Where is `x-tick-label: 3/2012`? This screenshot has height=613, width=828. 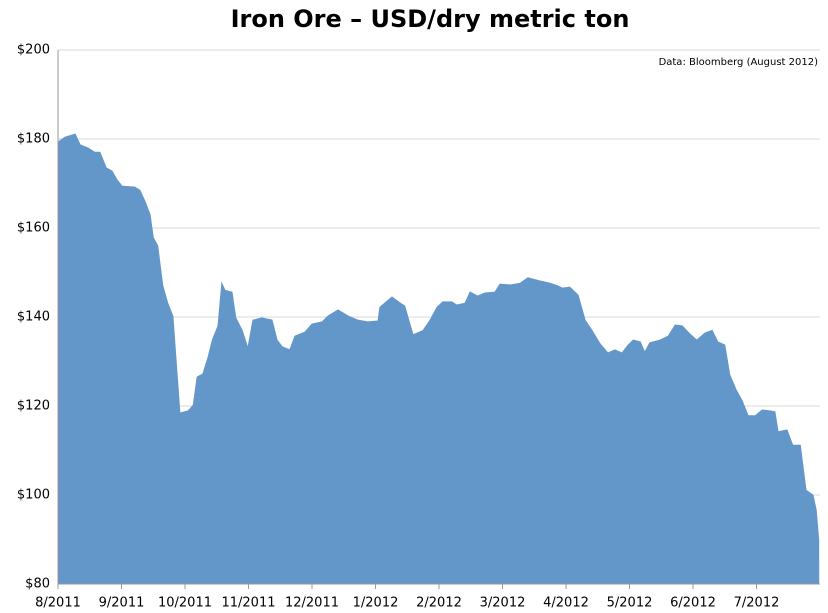
x-tick-label: 3/2012 is located at coordinates (503, 603).